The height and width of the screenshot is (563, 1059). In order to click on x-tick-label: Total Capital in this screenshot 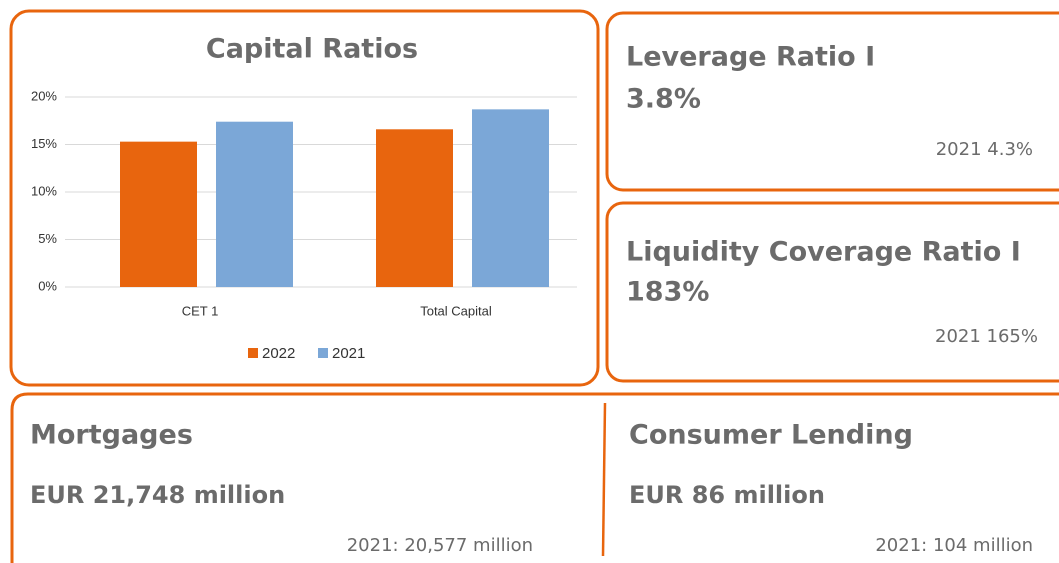, I will do `click(456, 310)`.